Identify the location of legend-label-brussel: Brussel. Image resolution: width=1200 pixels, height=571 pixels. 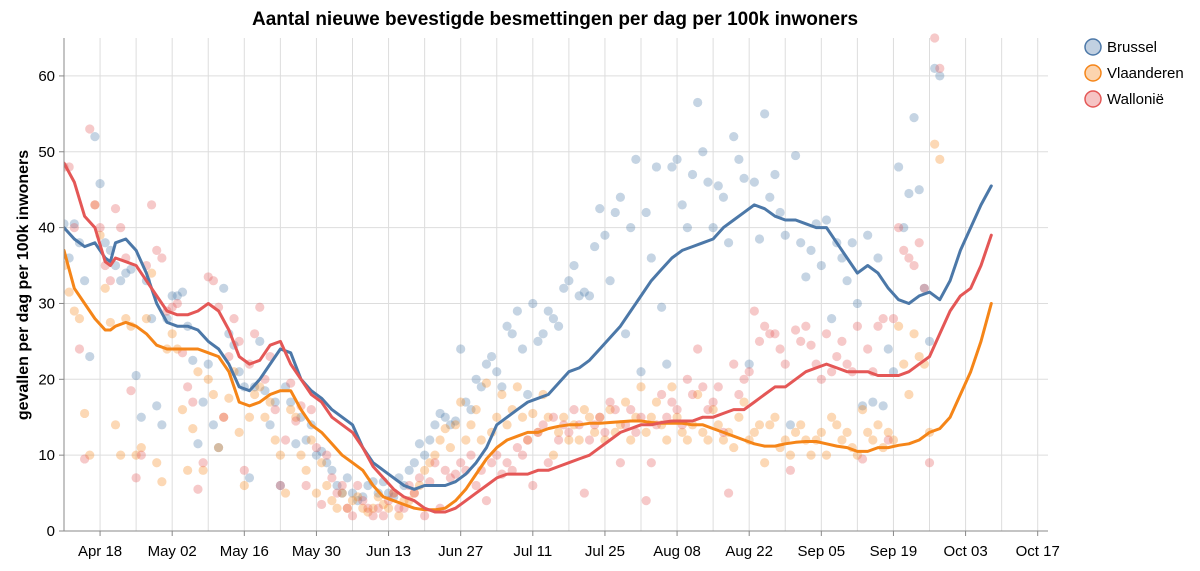
(1132, 47).